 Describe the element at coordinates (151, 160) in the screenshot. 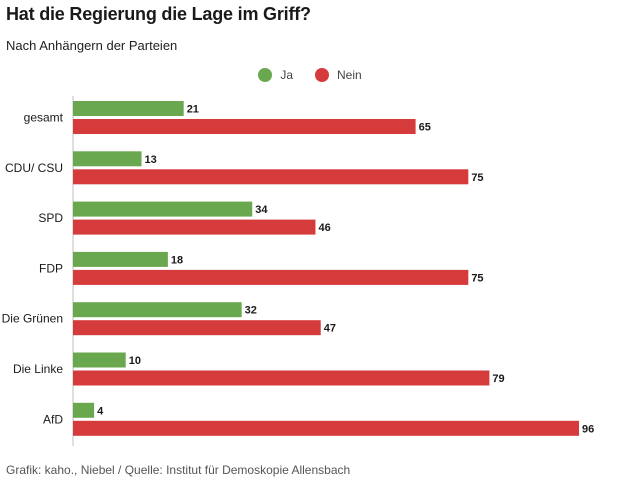

I see `data-label: 13` at that location.